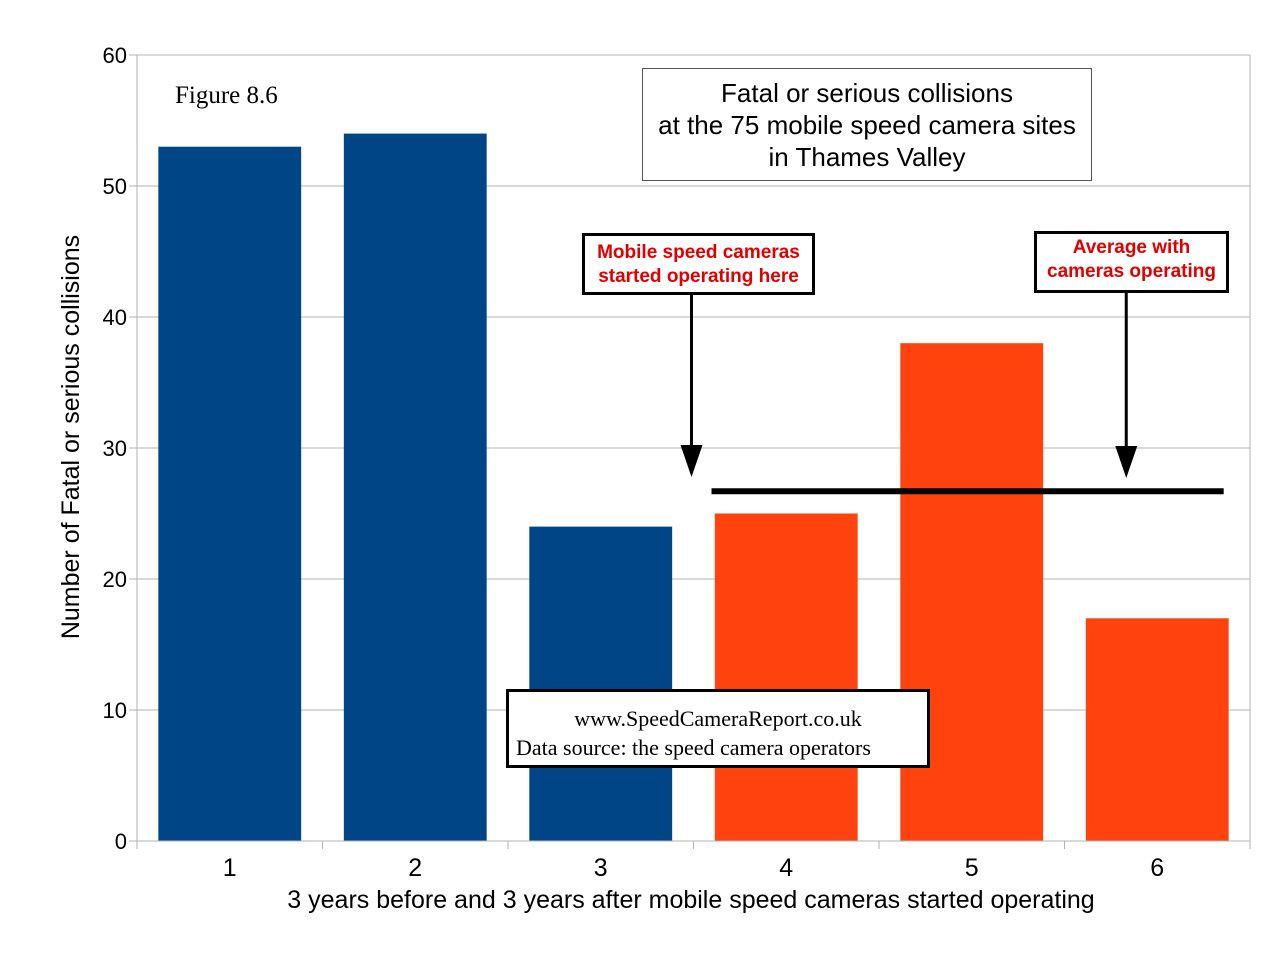 The image size is (1280, 960). What do you see at coordinates (121, 841) in the screenshot?
I see `y-tick-label: 0` at bounding box center [121, 841].